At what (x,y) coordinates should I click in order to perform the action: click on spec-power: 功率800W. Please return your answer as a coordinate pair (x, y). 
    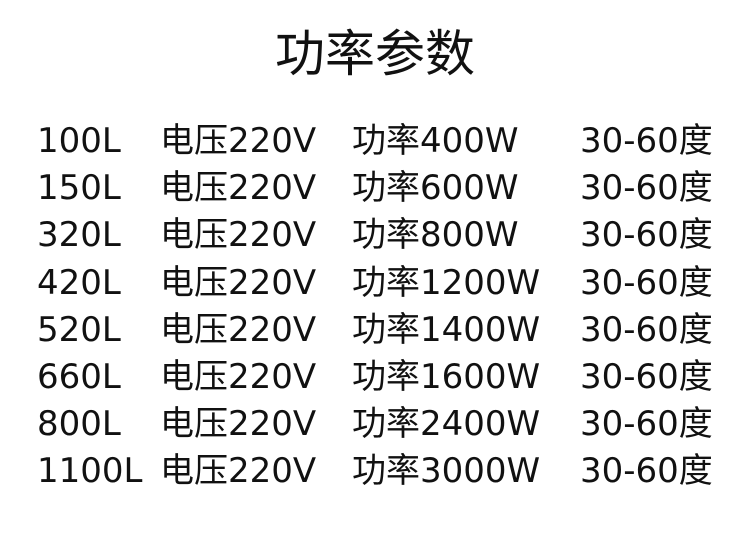
    Looking at the image, I should click on (435, 235).